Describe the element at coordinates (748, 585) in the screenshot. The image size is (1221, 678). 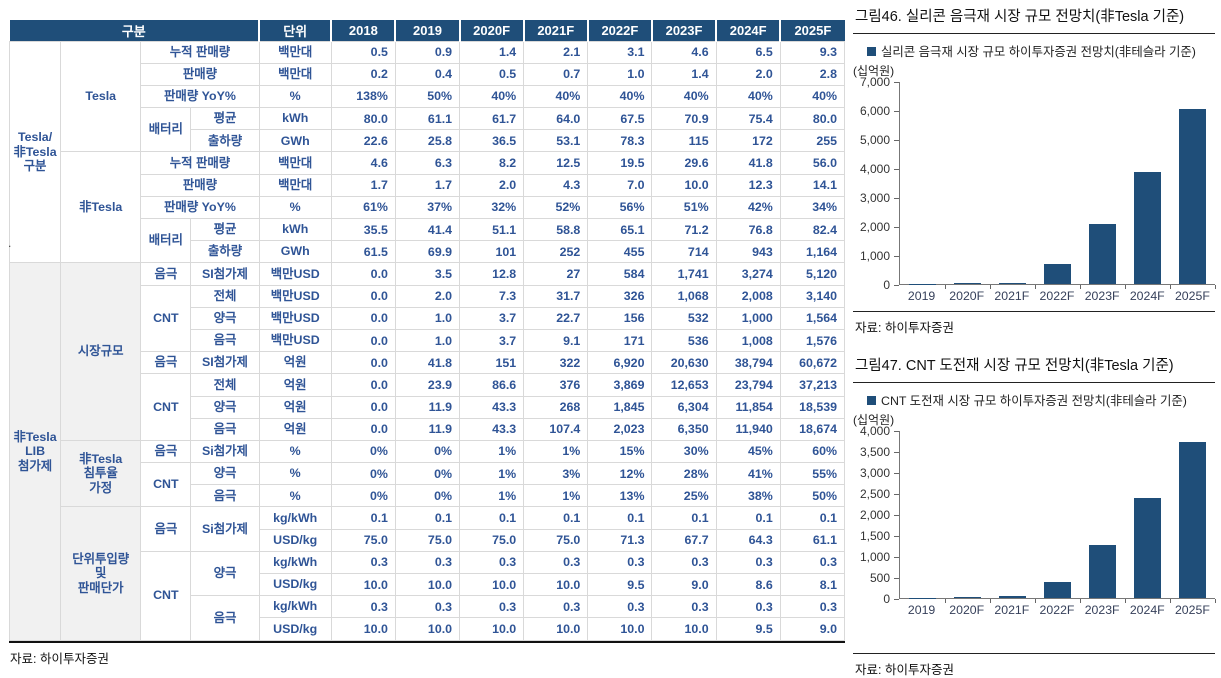
I see `value-cell: 8.6` at that location.